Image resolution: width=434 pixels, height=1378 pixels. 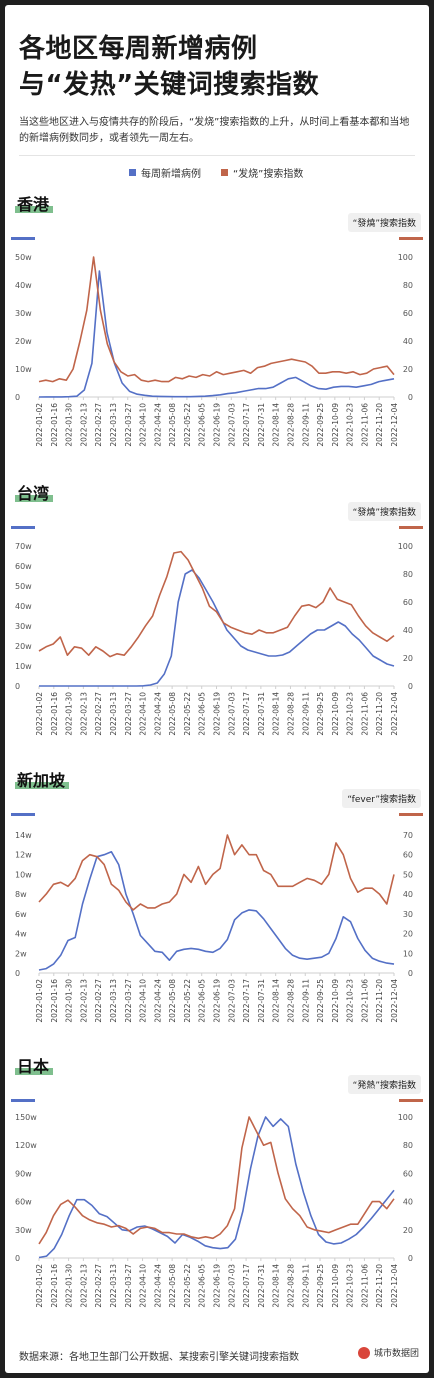 What do you see at coordinates (320, 714) in the screenshot?
I see `x-tick-label: 2022-09-25` at bounding box center [320, 714].